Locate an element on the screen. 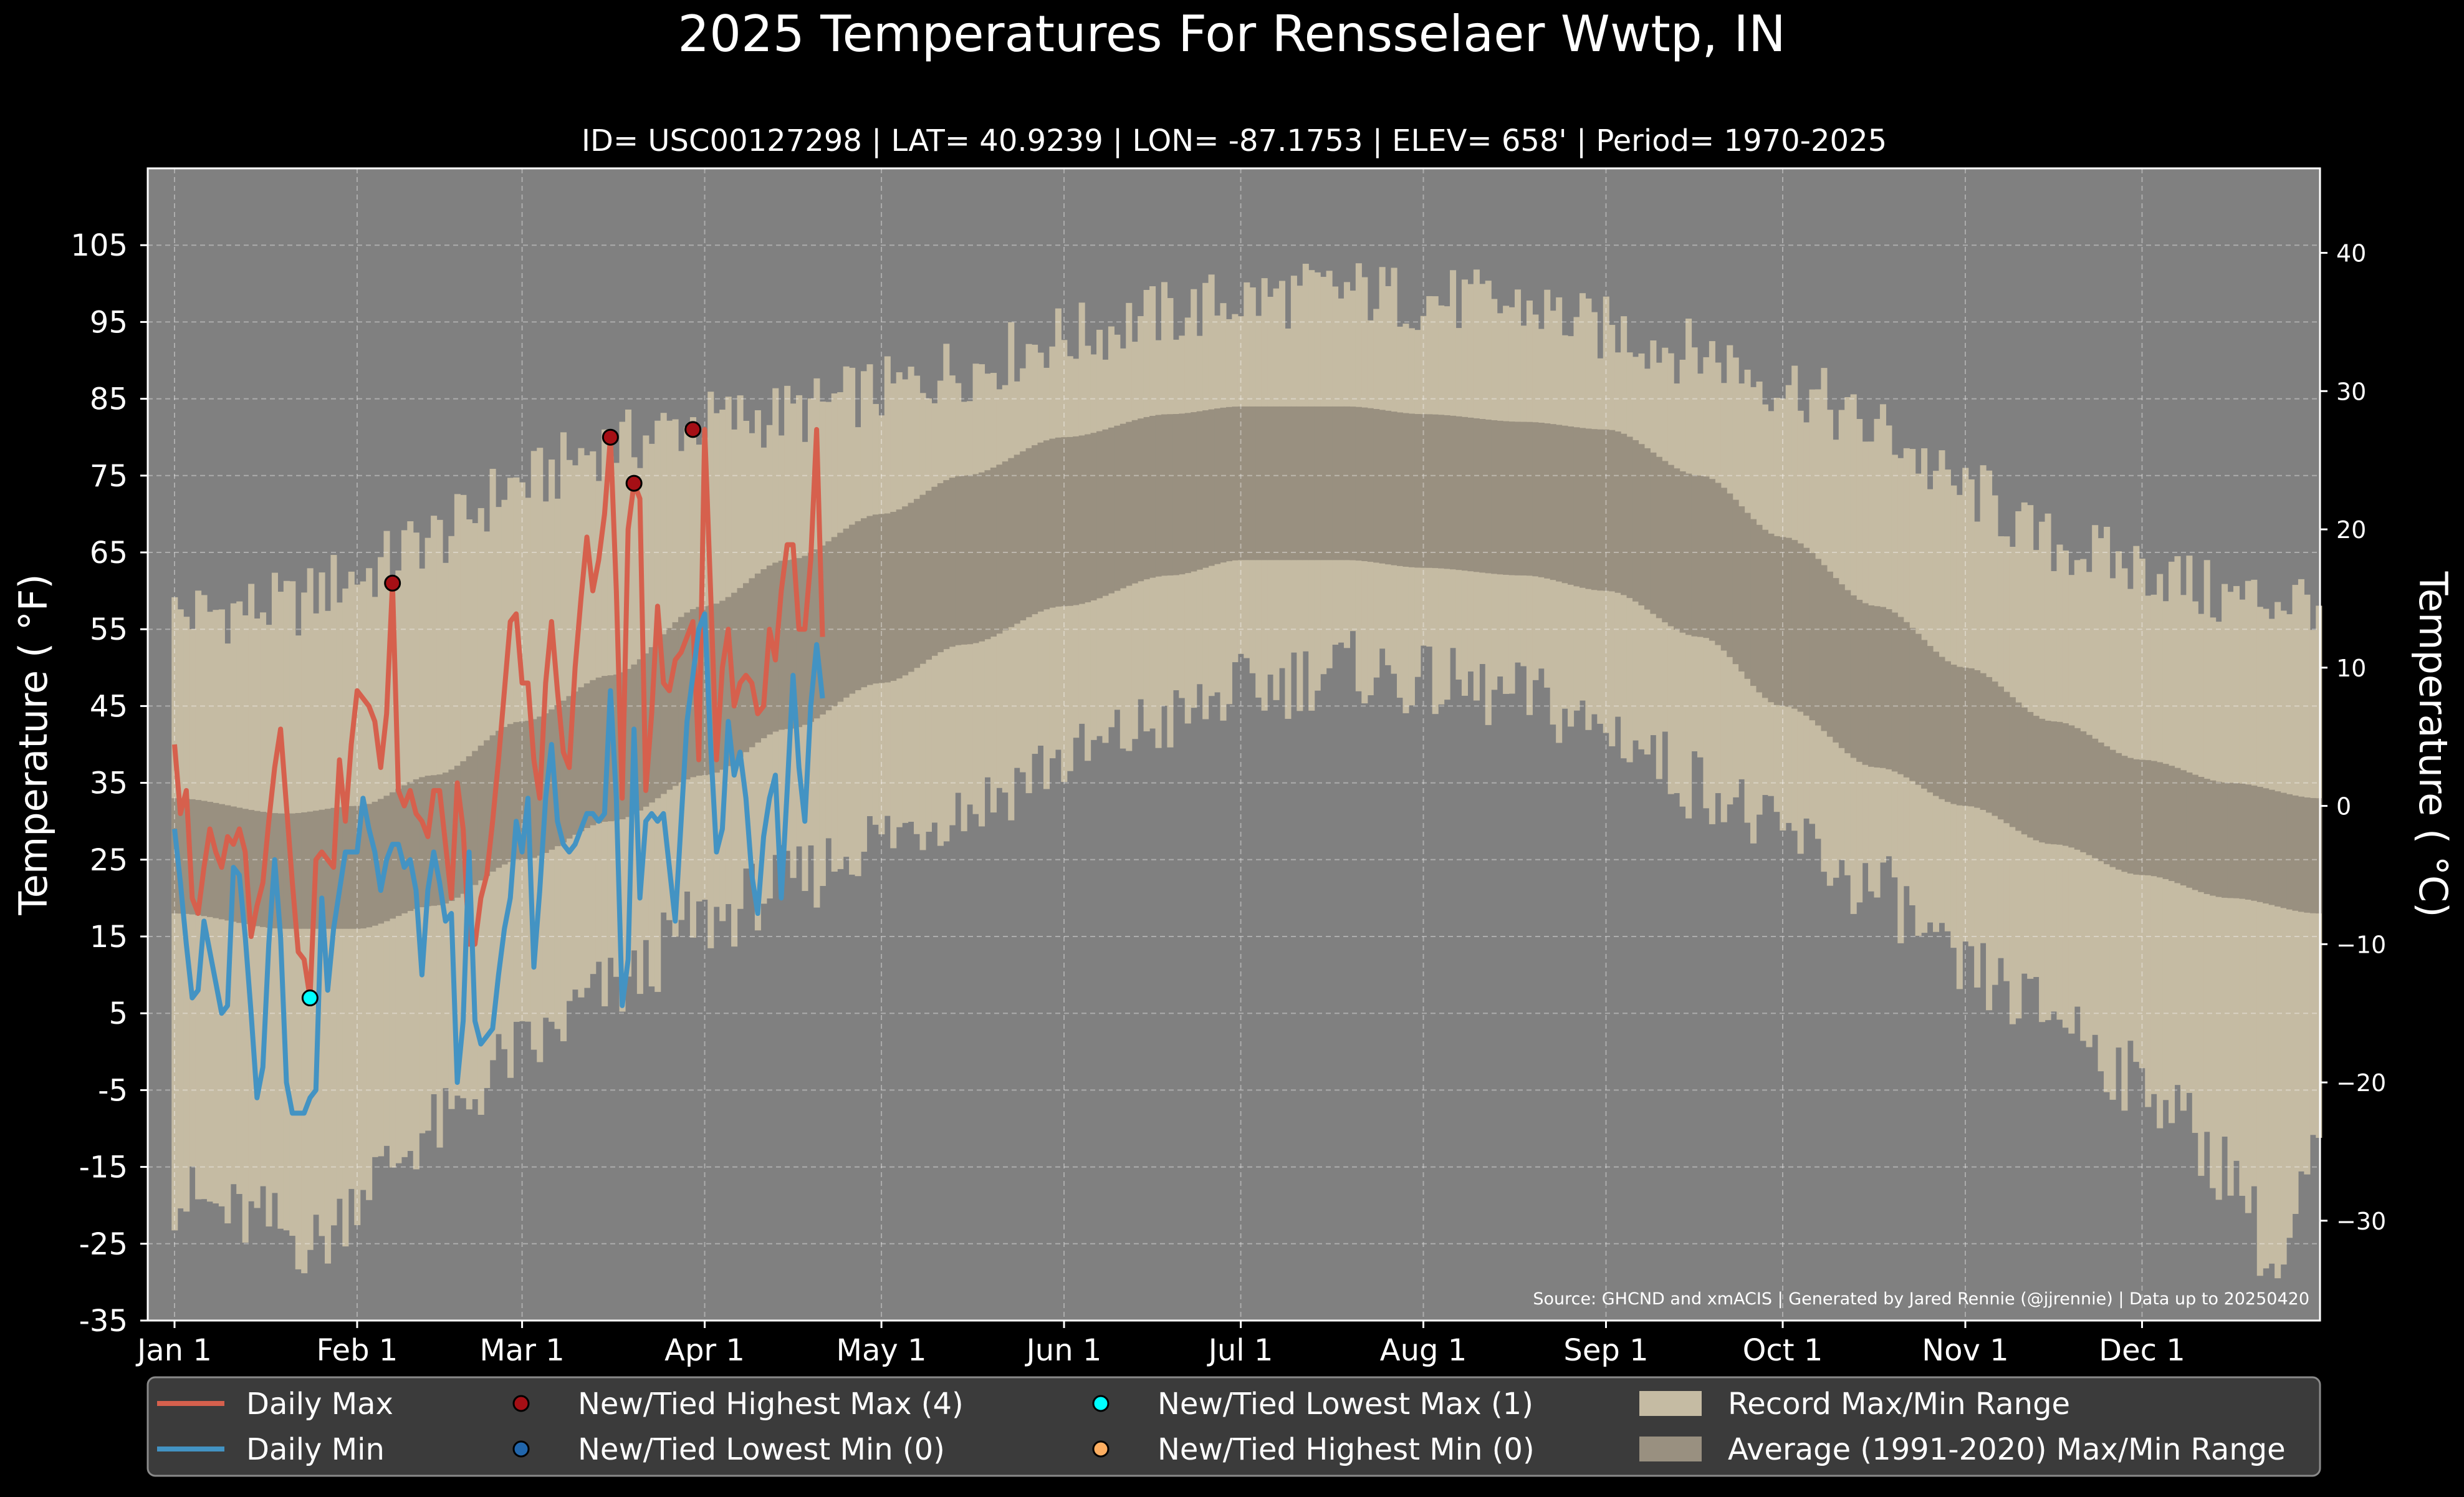 The image size is (2464, 1497). y2-tick-label: −10 is located at coordinates (2361, 944).